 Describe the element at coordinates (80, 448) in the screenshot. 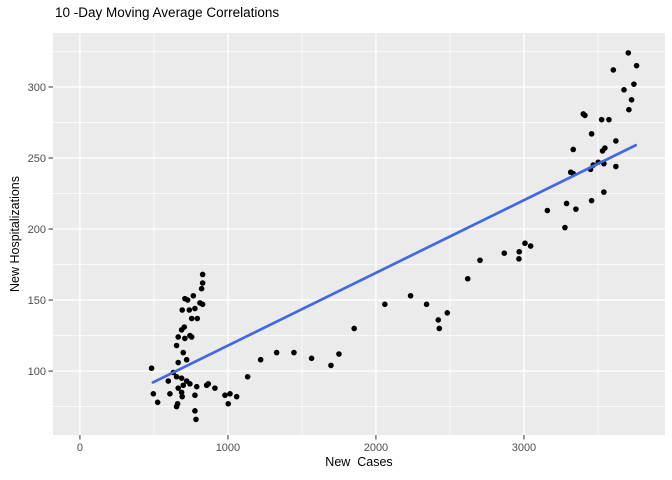

I see `x-tick-label: 0` at that location.